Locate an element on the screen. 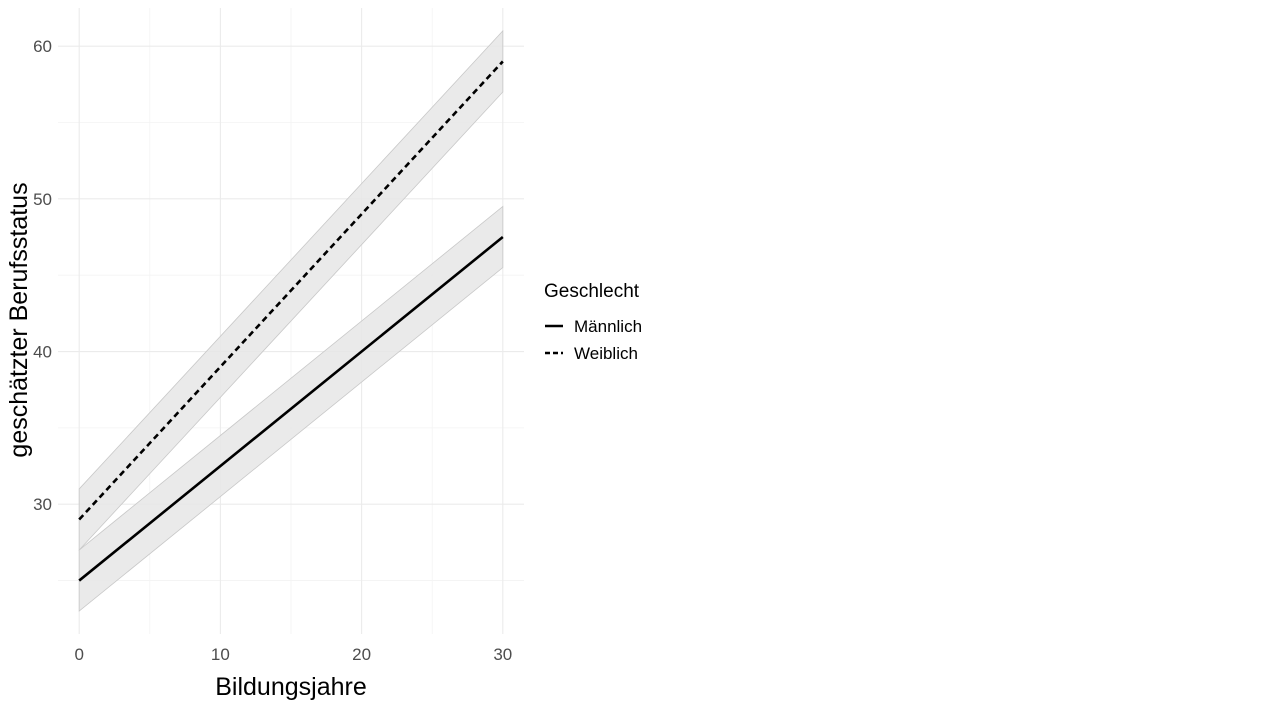 The width and height of the screenshot is (1280, 720). y-tick-label: 30 is located at coordinates (42, 504).